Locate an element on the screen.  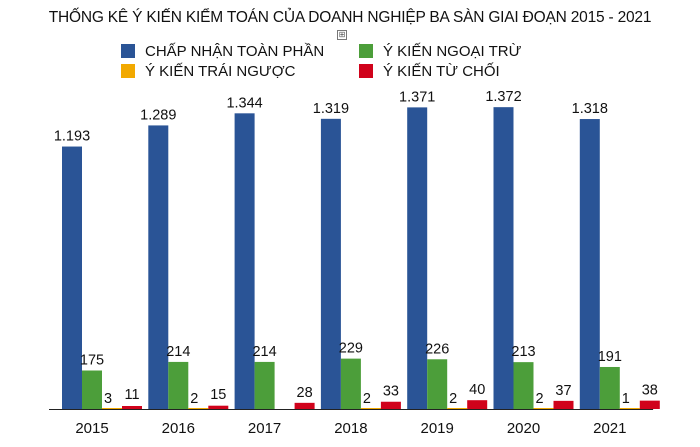
bar-2-2017 is located at coordinates (264, 385).